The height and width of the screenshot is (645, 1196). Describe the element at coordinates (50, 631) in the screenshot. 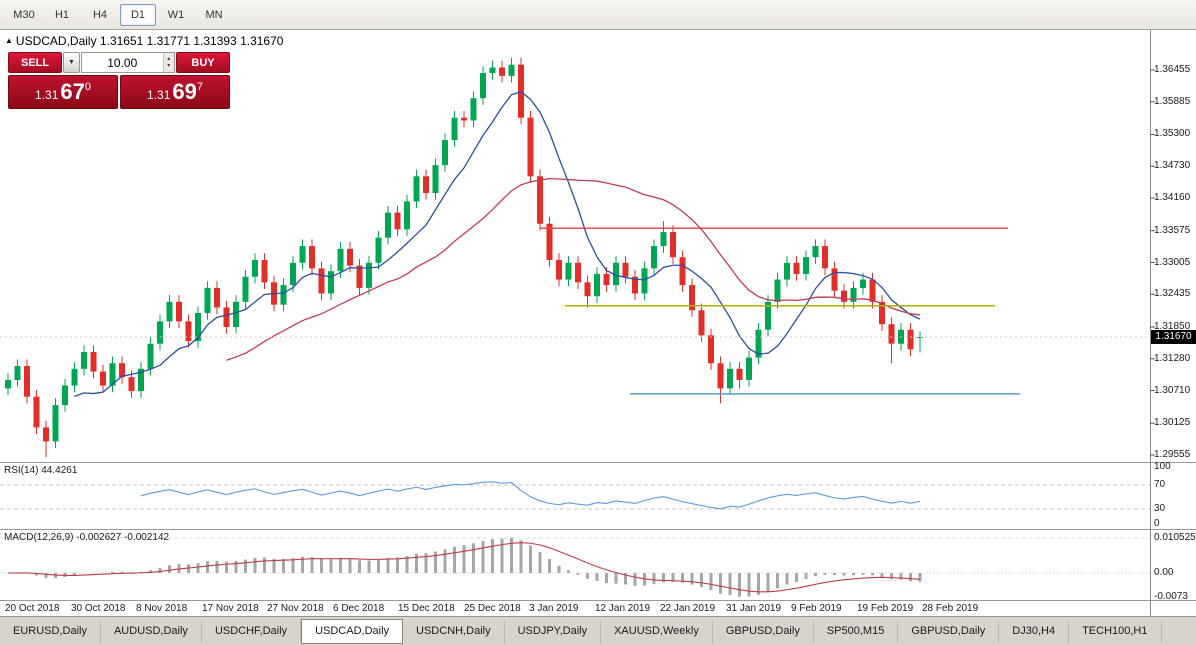

I see `chart-tab-eurusd-daily: EURUSD,Daily` at that location.